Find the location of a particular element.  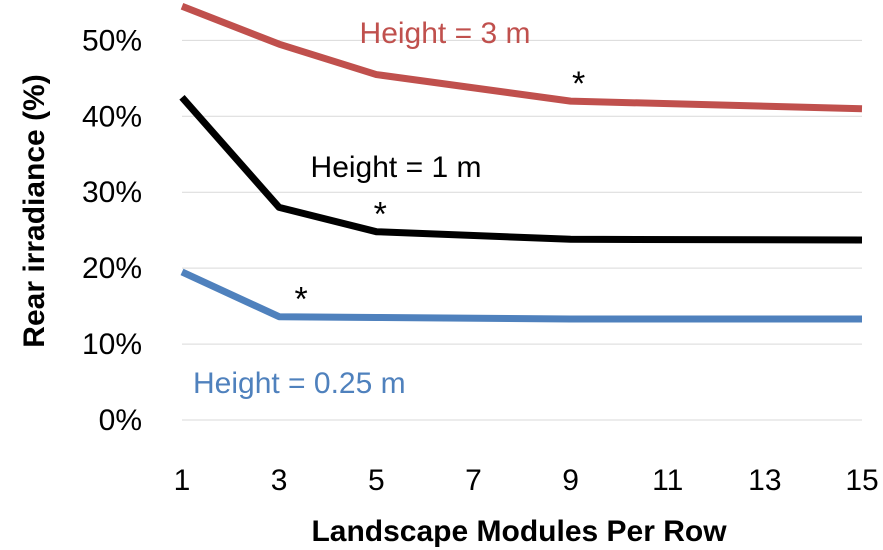

y-axis-title: Rear irradiance (%) is located at coordinates (34, 210).